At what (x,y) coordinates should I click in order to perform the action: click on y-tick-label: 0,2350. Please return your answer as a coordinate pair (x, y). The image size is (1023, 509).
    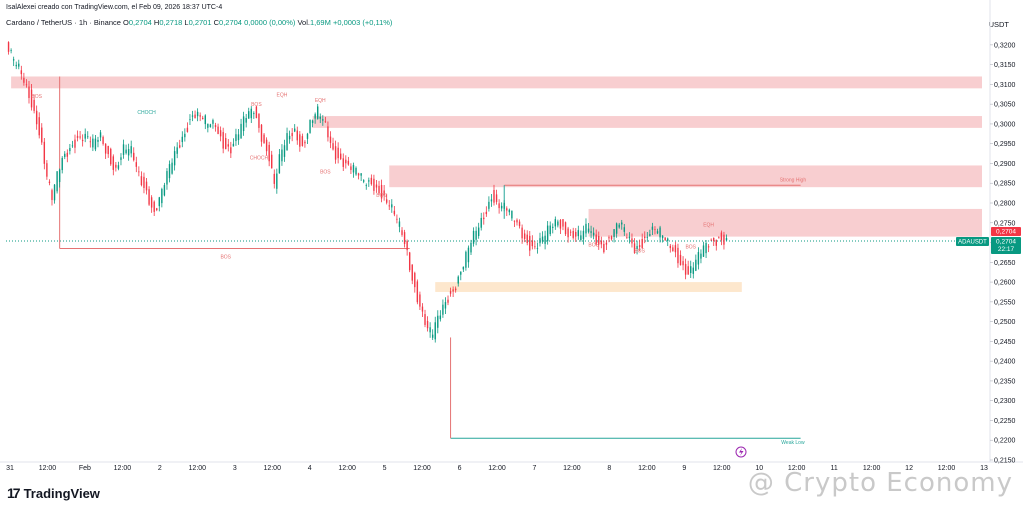
    Looking at the image, I should click on (1005, 381).